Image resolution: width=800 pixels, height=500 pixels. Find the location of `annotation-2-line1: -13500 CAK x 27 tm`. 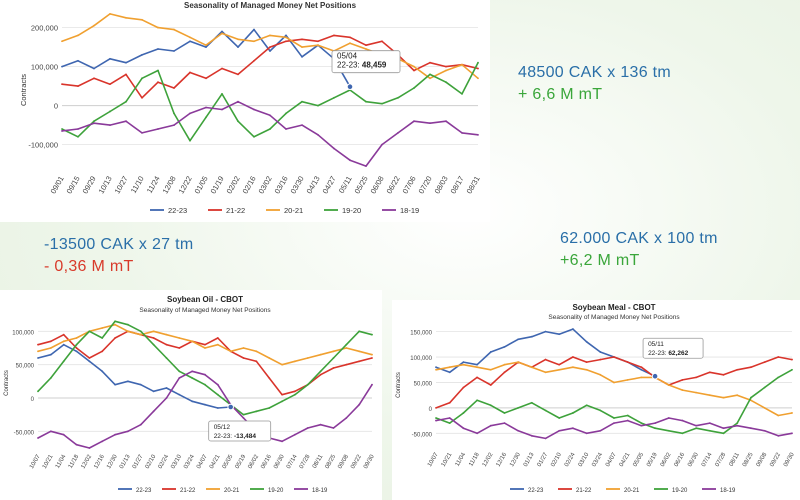

annotation-2-line1: -13500 CAK x 27 tm is located at coordinates (119, 244).